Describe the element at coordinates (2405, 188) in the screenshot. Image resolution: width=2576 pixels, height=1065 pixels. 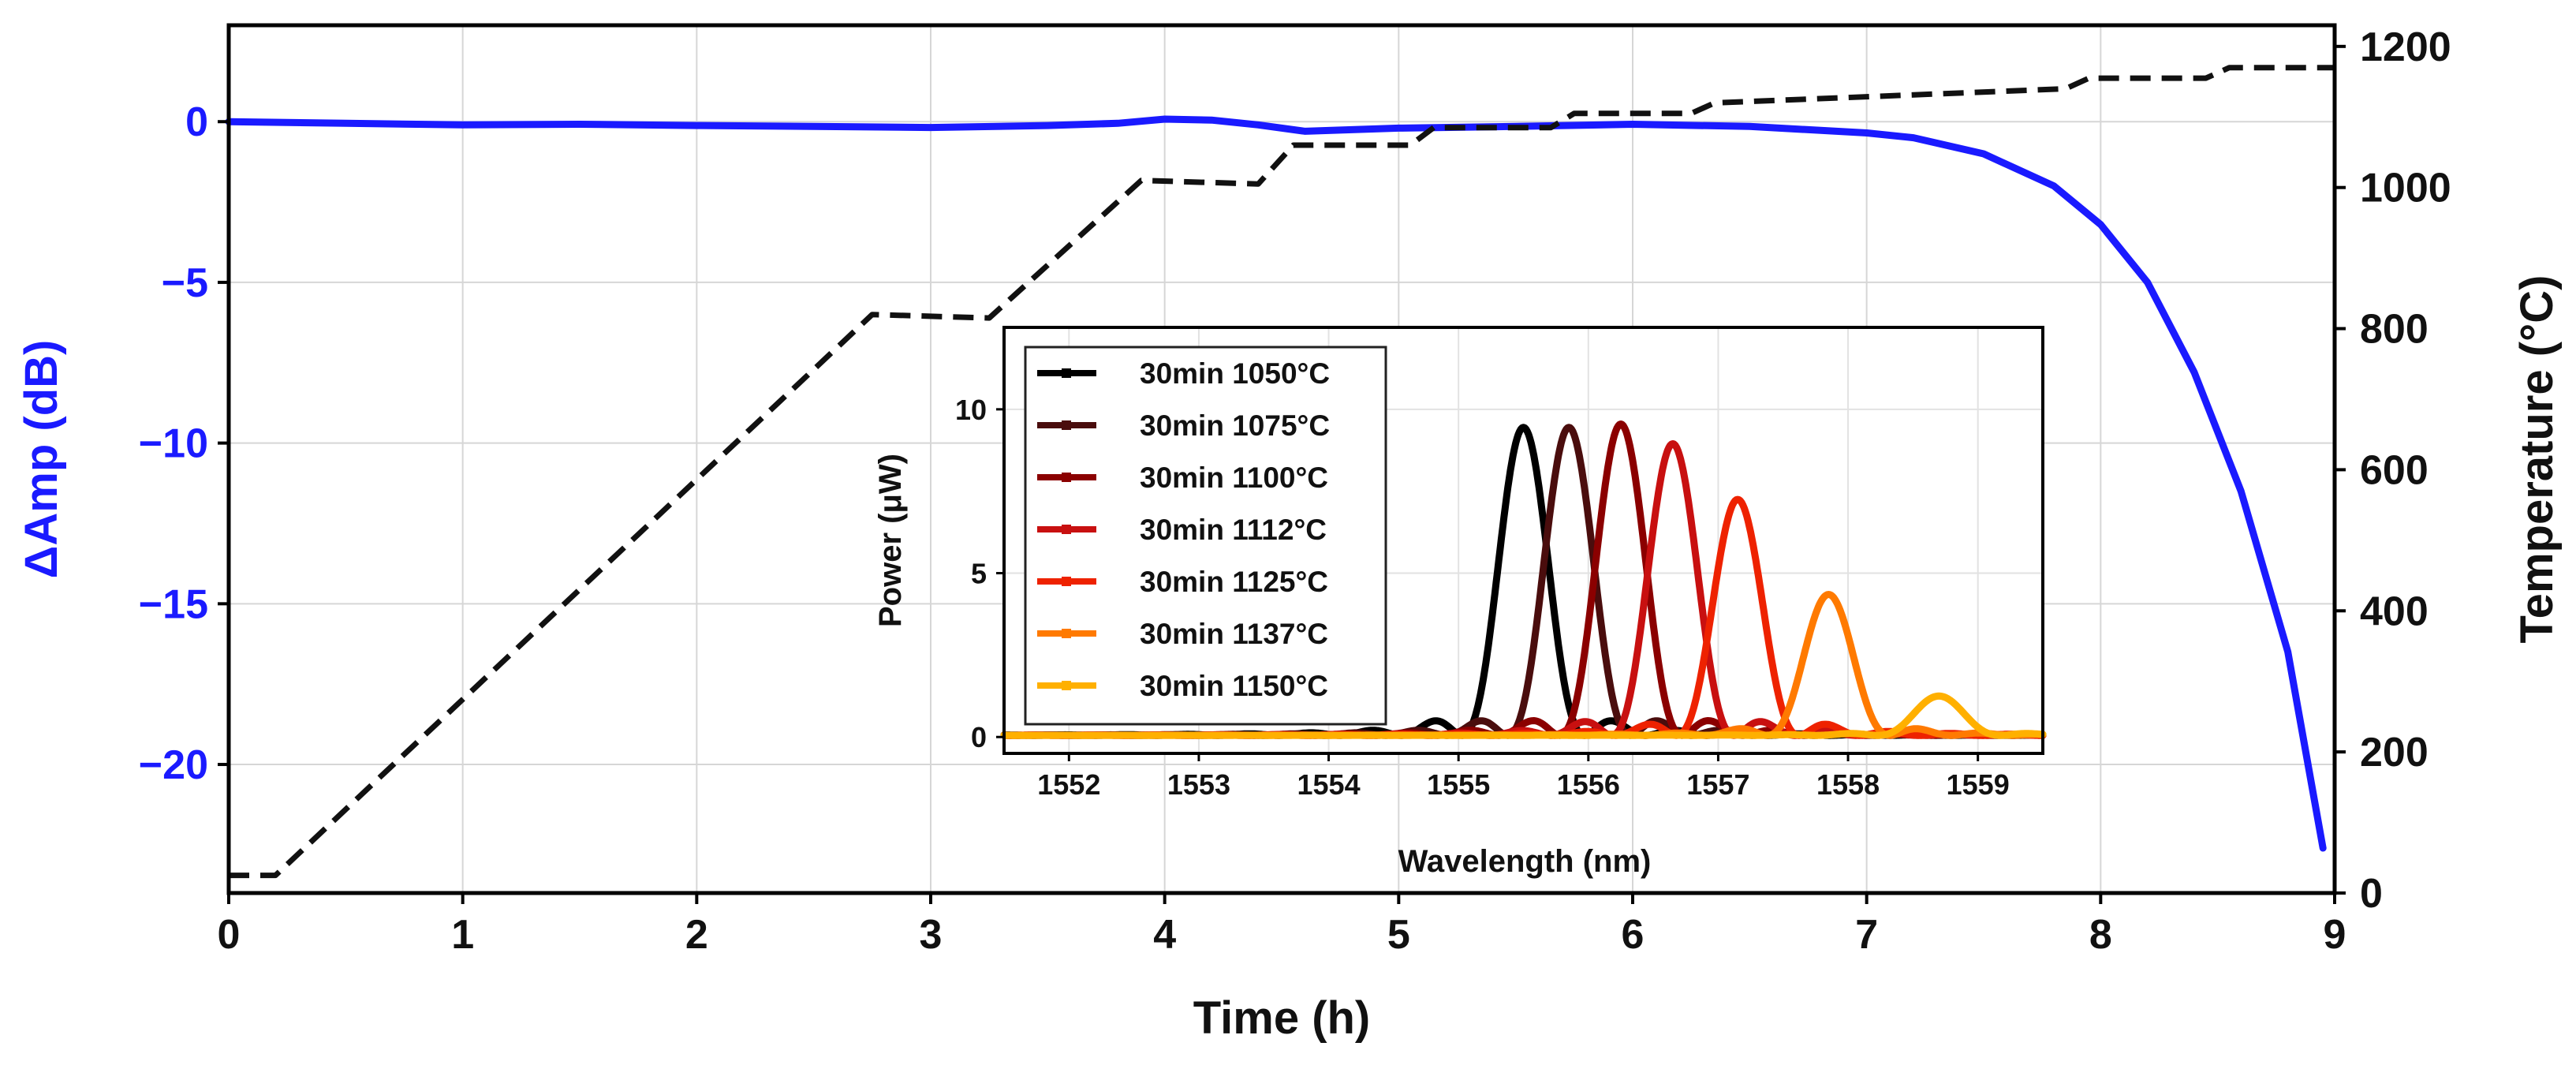
I see `y-right-tick-label: 1000` at that location.